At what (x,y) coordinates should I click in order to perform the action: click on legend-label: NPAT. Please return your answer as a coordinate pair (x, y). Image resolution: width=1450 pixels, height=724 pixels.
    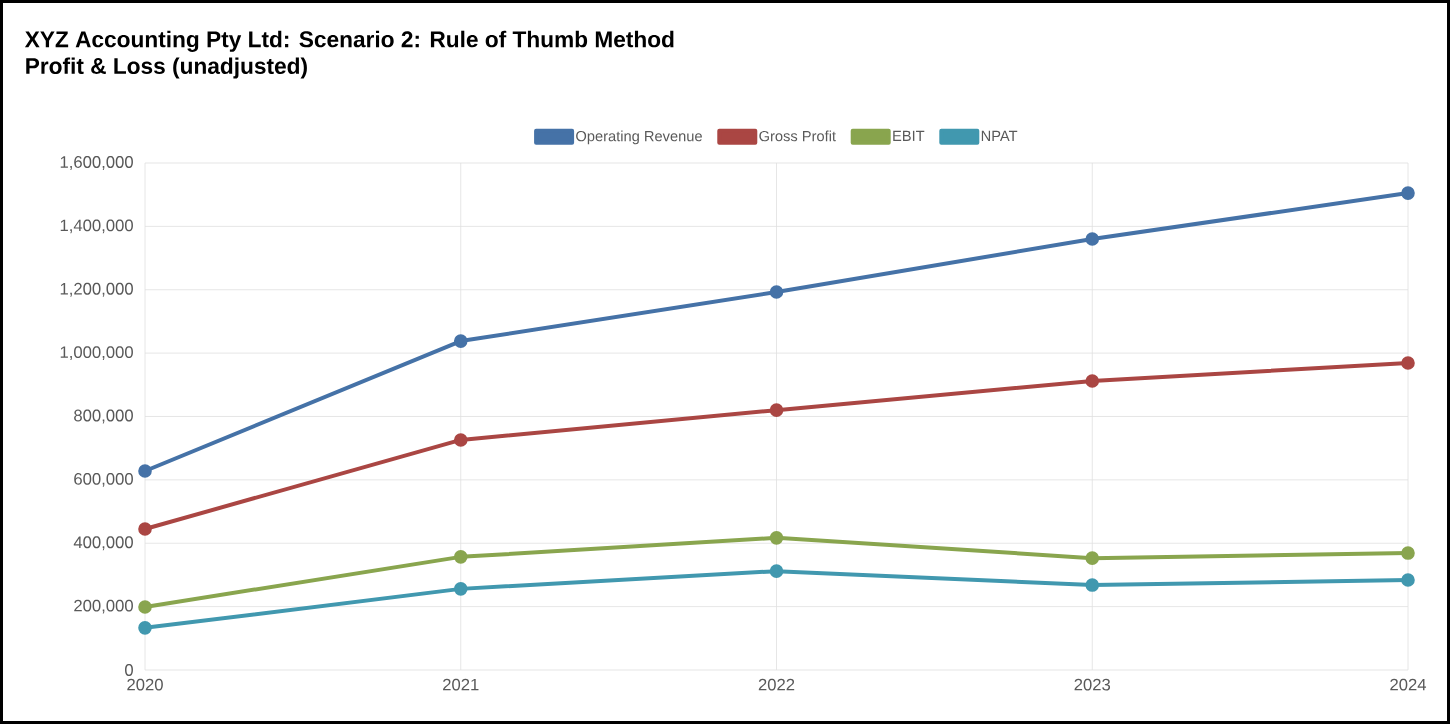
    Looking at the image, I should click on (999, 135).